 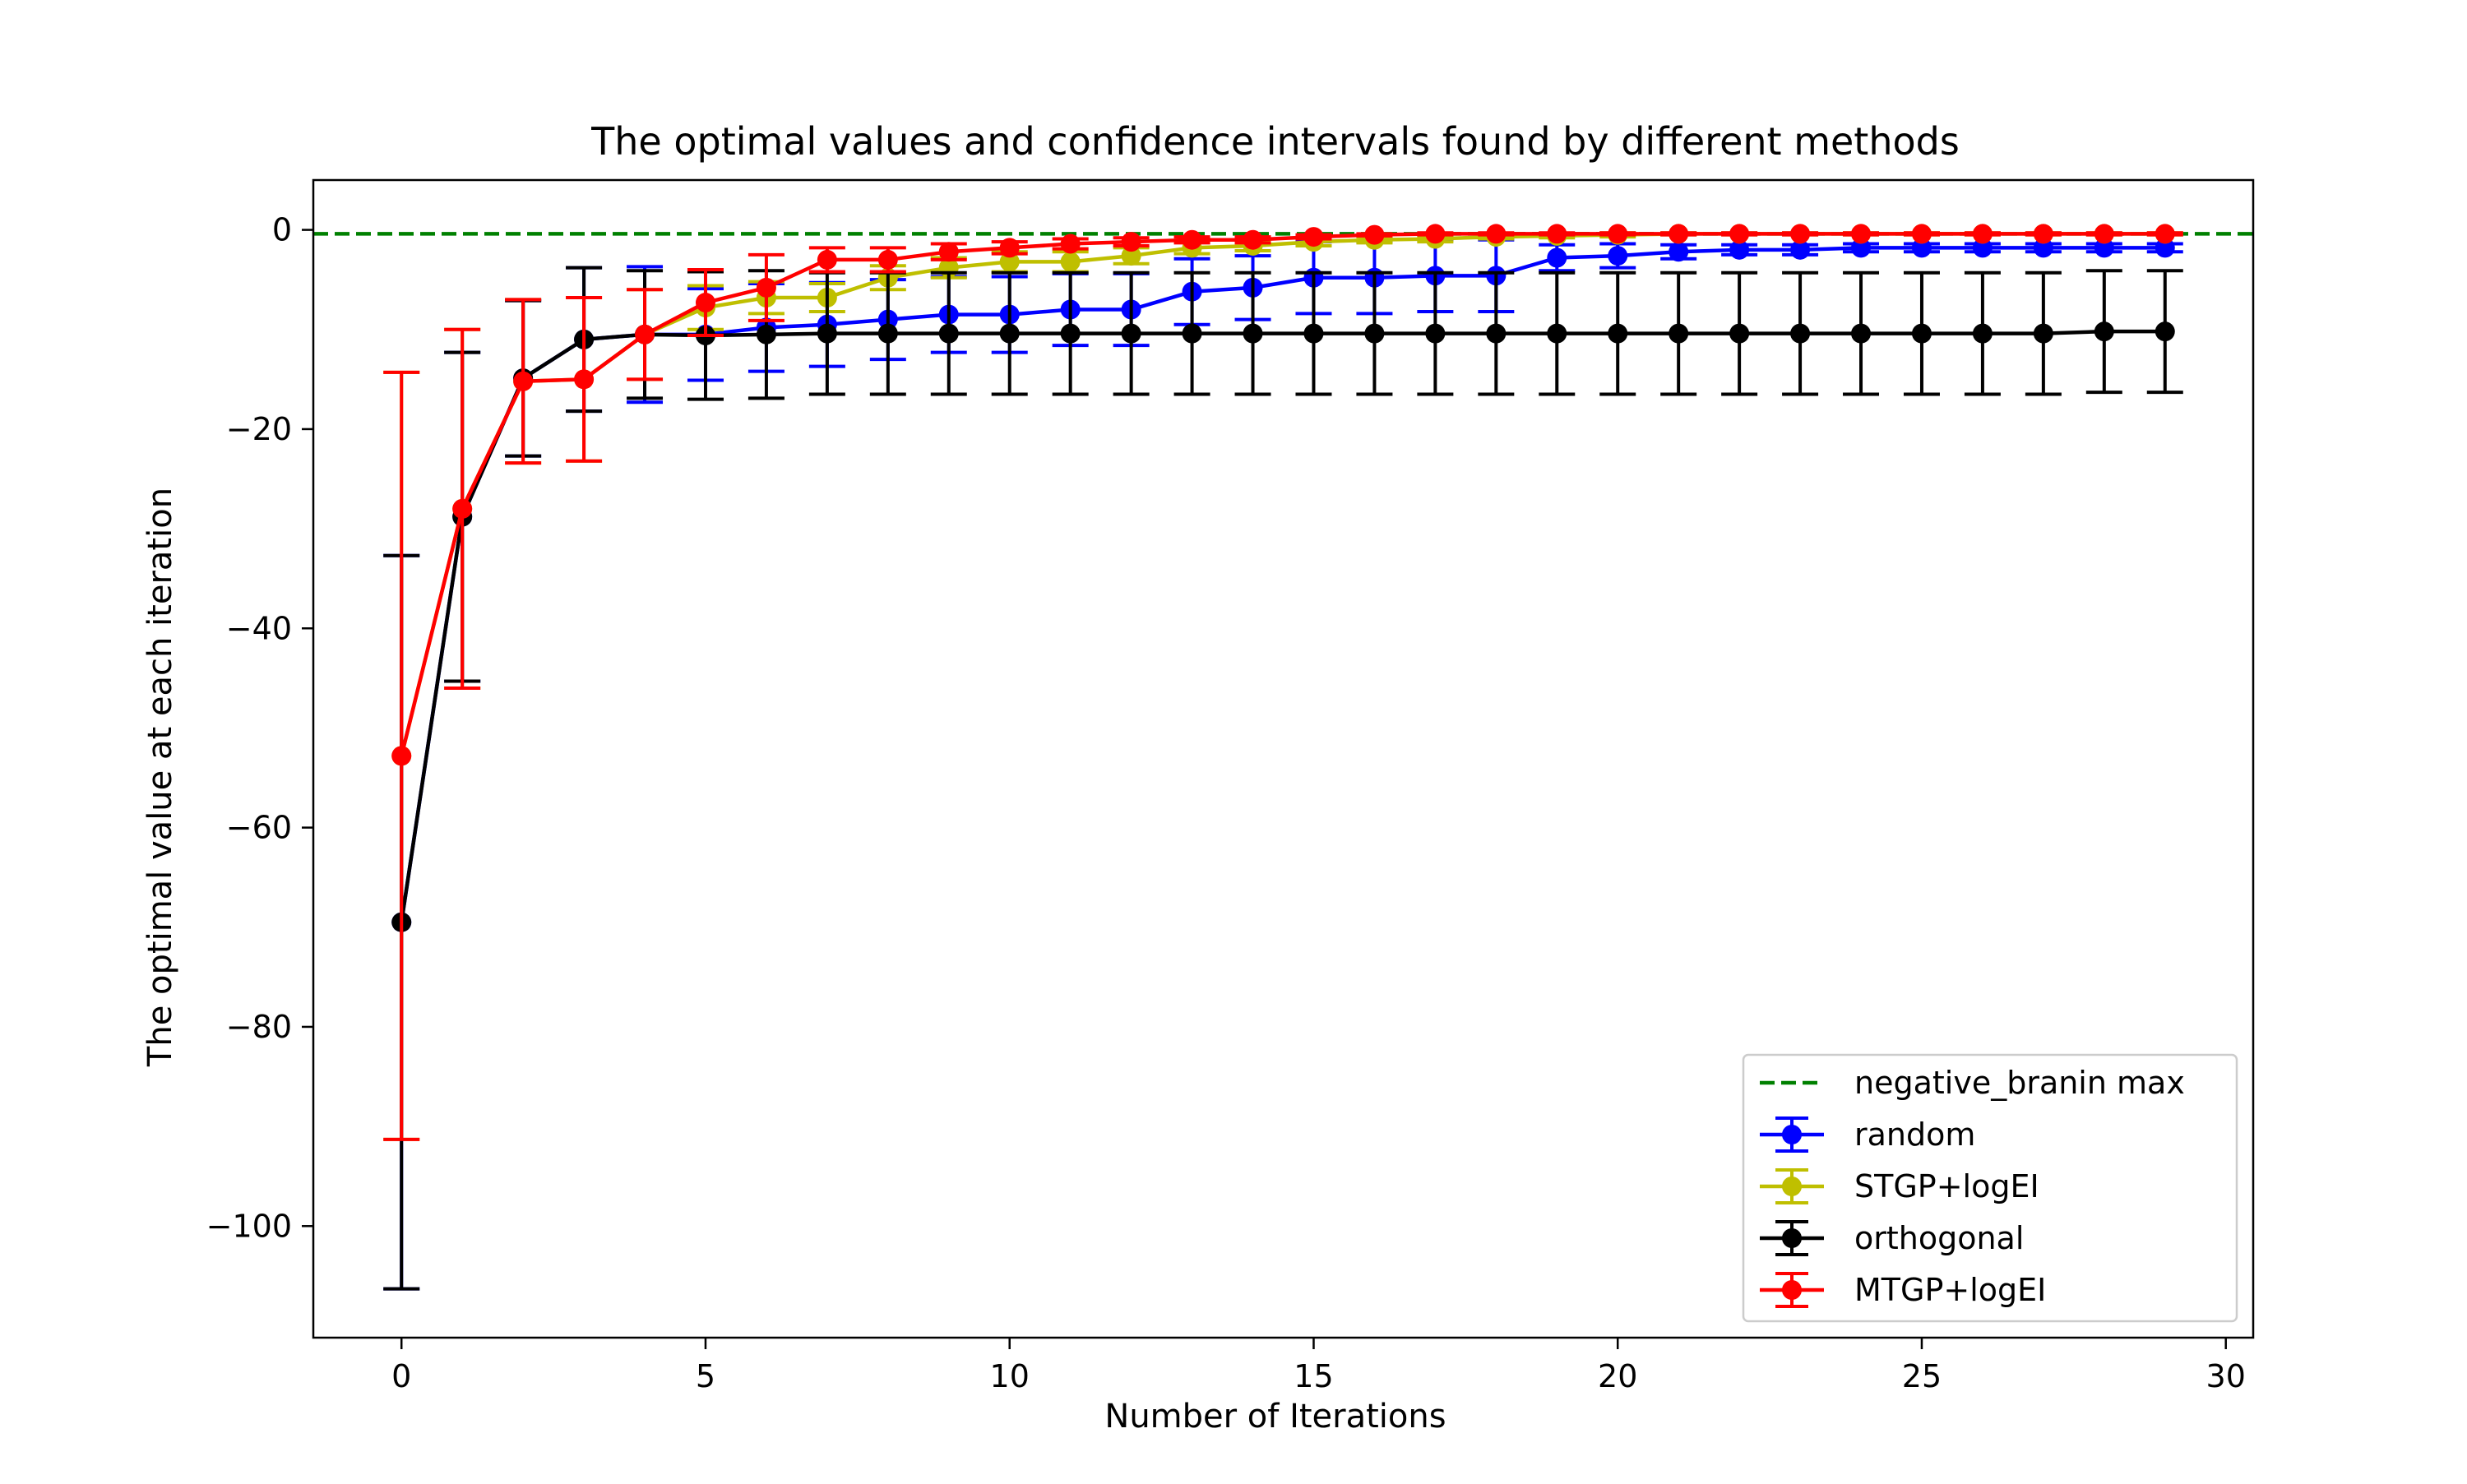 I want to click on legend-item: STGP+logEI, so click(x=1899, y=1186).